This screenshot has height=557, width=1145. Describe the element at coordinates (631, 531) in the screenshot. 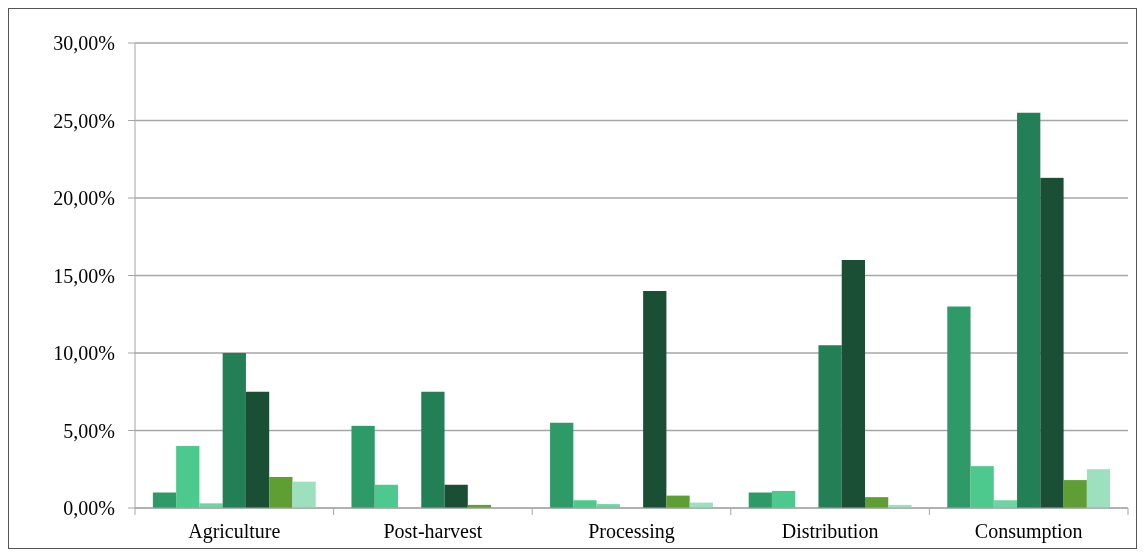

I see `x-tick-label: Processing` at that location.